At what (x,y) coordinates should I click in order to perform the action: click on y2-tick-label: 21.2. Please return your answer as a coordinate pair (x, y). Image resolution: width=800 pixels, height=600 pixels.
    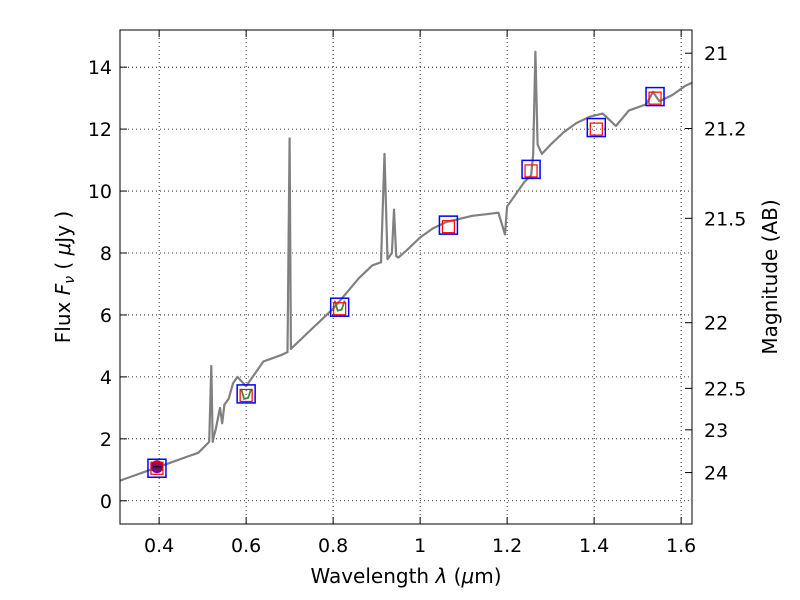
    Looking at the image, I should click on (725, 129).